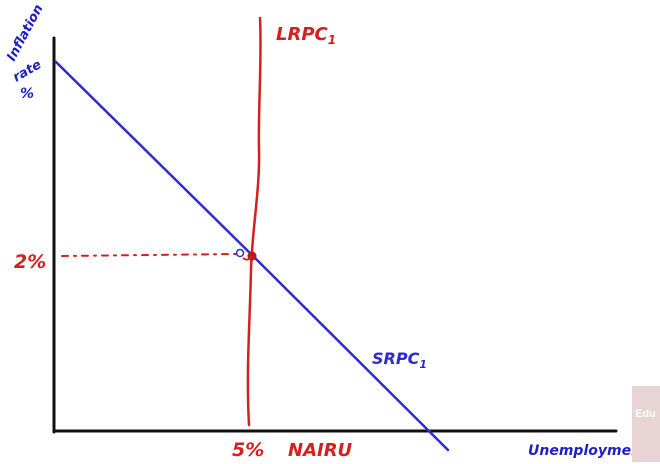 The image size is (660, 464). I want to click on nairu-label: NAIRU, so click(320, 450).